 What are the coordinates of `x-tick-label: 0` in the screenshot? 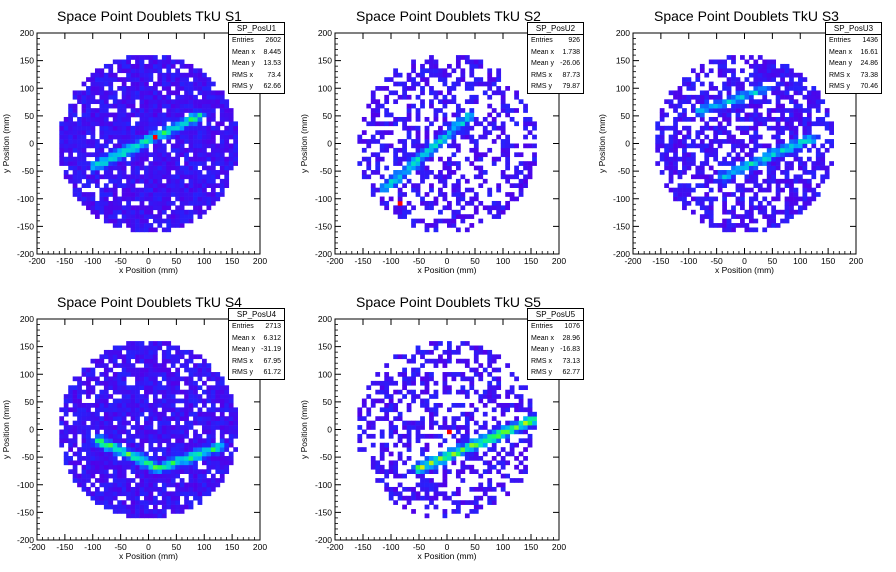 It's located at (148, 261).